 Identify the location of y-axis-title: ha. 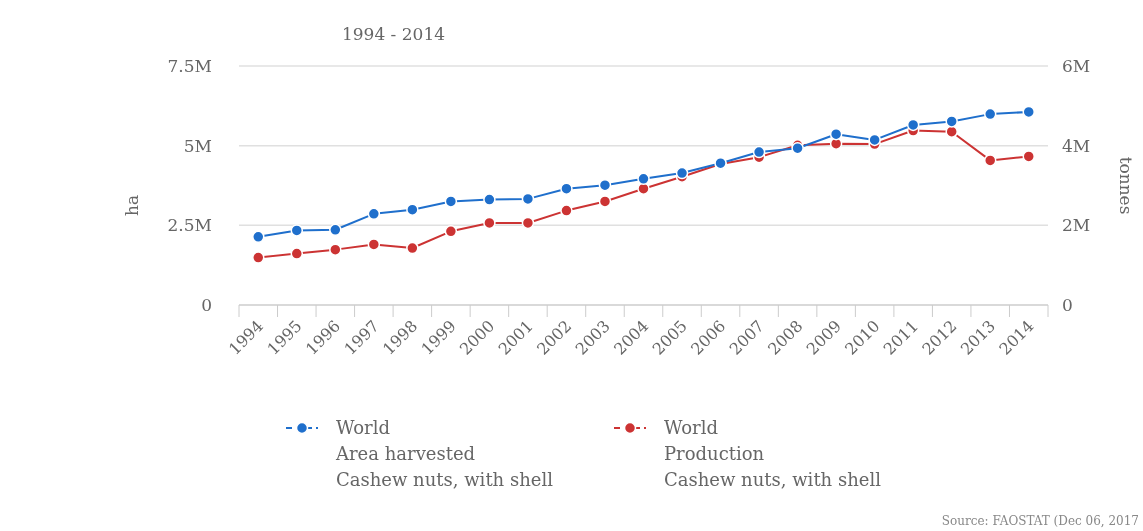
(132, 205).